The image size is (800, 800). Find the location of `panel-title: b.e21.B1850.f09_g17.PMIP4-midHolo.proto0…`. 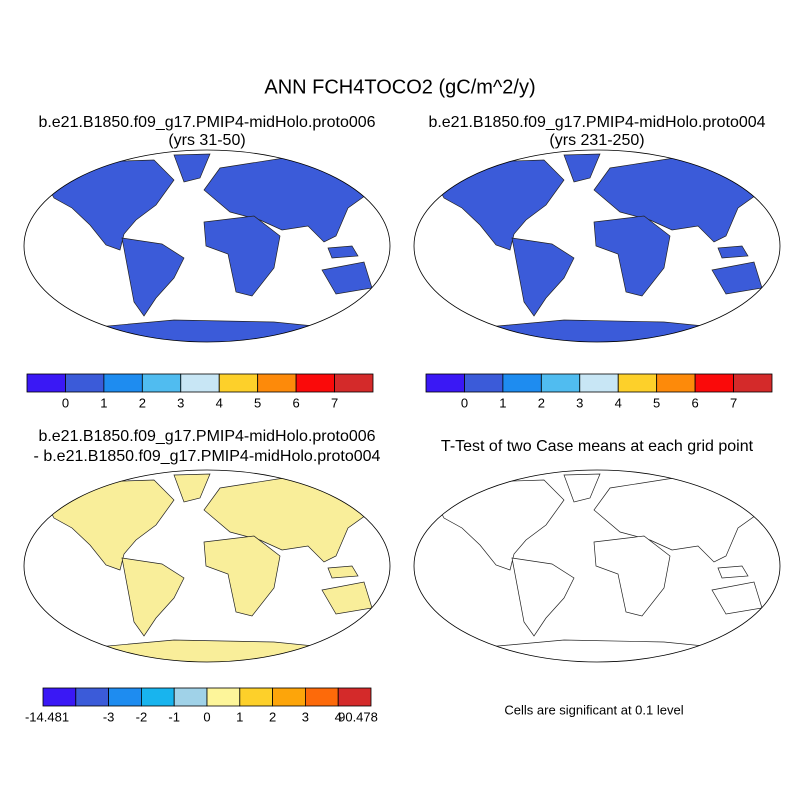

panel-title: b.e21.B1850.f09_g17.PMIP4-midHolo.proto0… is located at coordinates (596, 122).